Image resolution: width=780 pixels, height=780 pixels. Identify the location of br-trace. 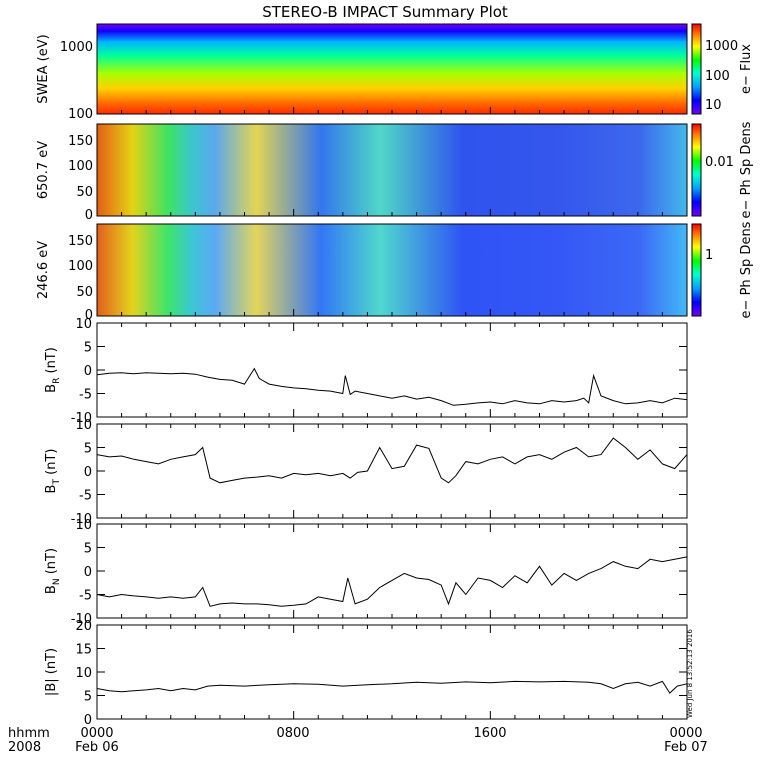
(392, 386).